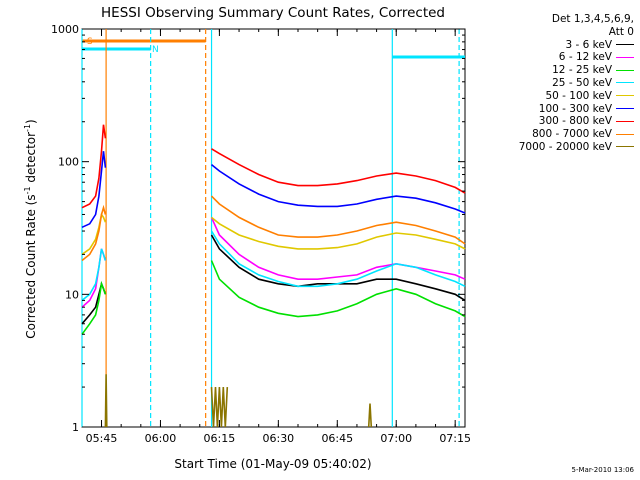 The width and height of the screenshot is (640, 480). I want to click on flag-bars: SN, so click(273, 48).